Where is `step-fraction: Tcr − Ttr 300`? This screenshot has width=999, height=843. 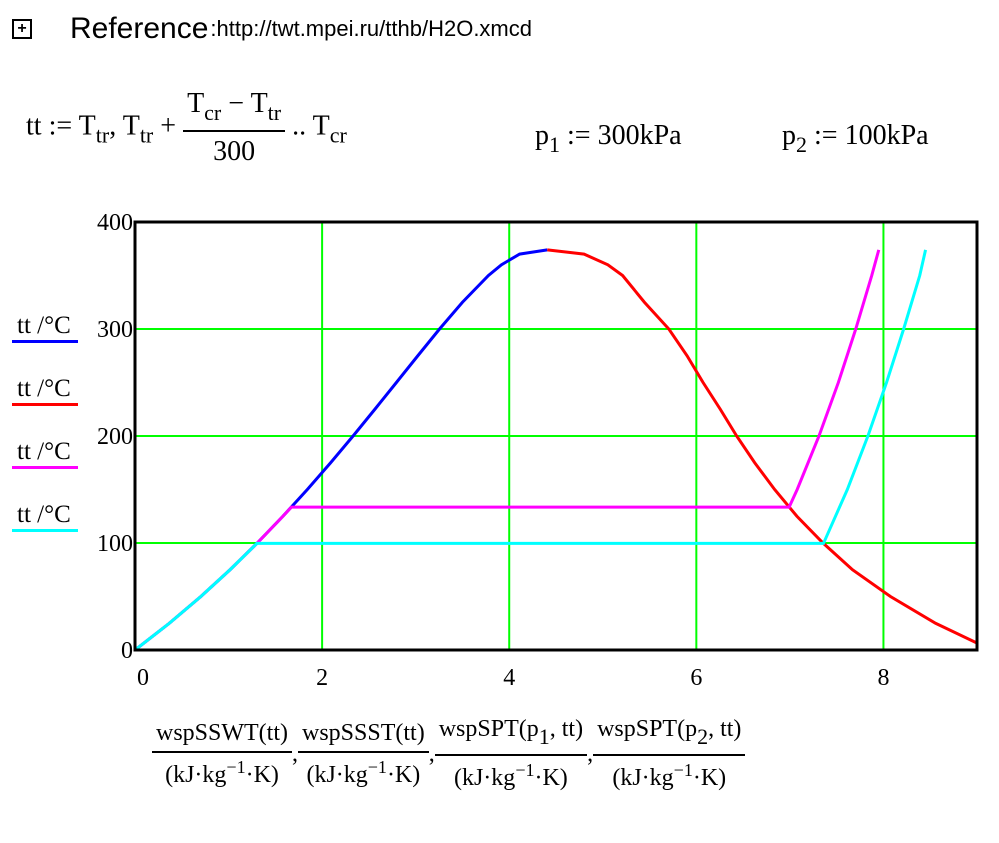
step-fraction: Tcr − Ttr 300 is located at coordinates (234, 128).